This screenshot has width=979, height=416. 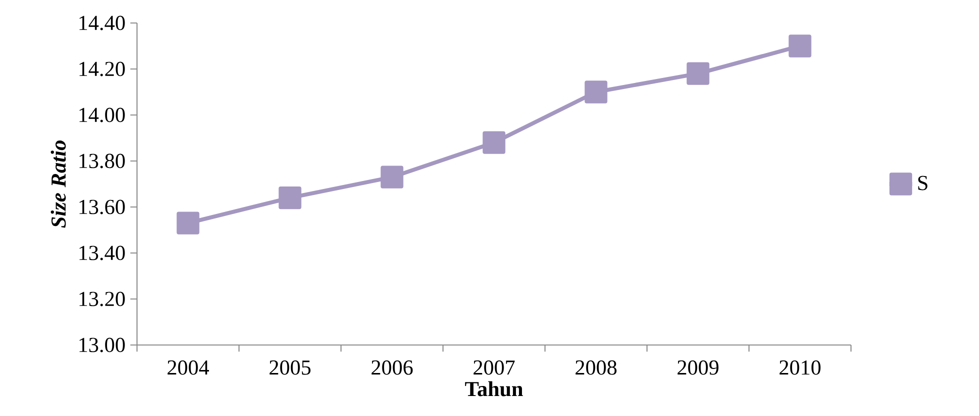 I want to click on legend-label: S, so click(x=923, y=183).